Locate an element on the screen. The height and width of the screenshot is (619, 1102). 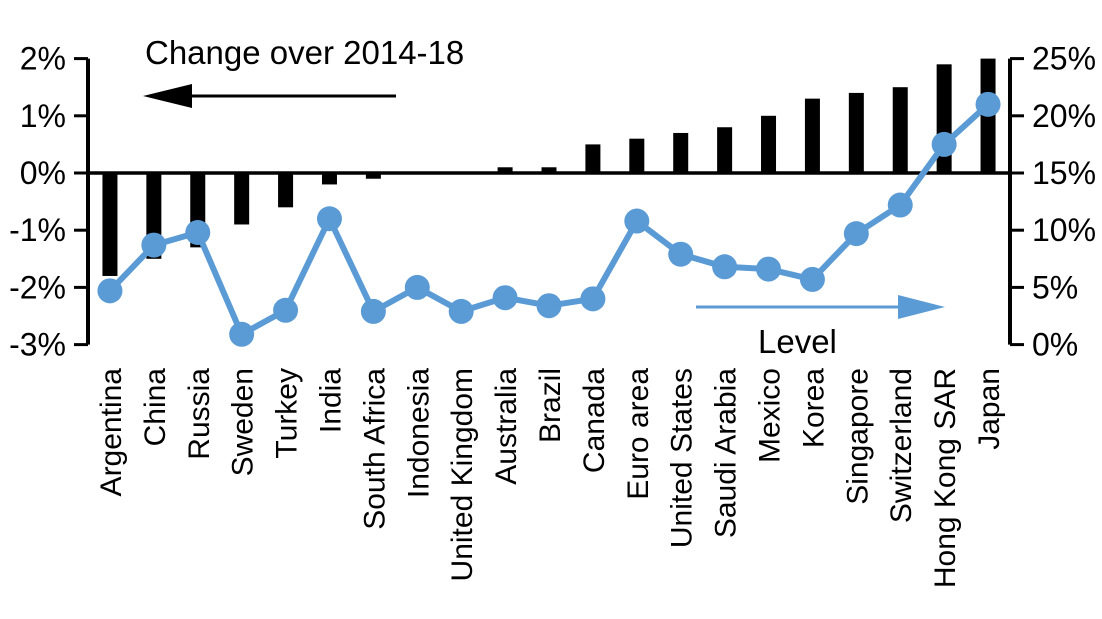
left-axis-tick-label: -2% is located at coordinates (37, 287).